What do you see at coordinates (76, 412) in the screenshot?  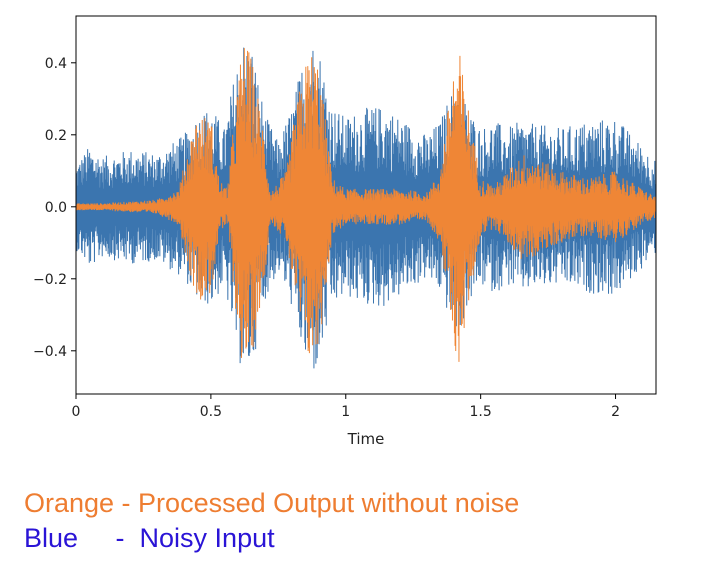 I see `x-tick-label: 0` at bounding box center [76, 412].